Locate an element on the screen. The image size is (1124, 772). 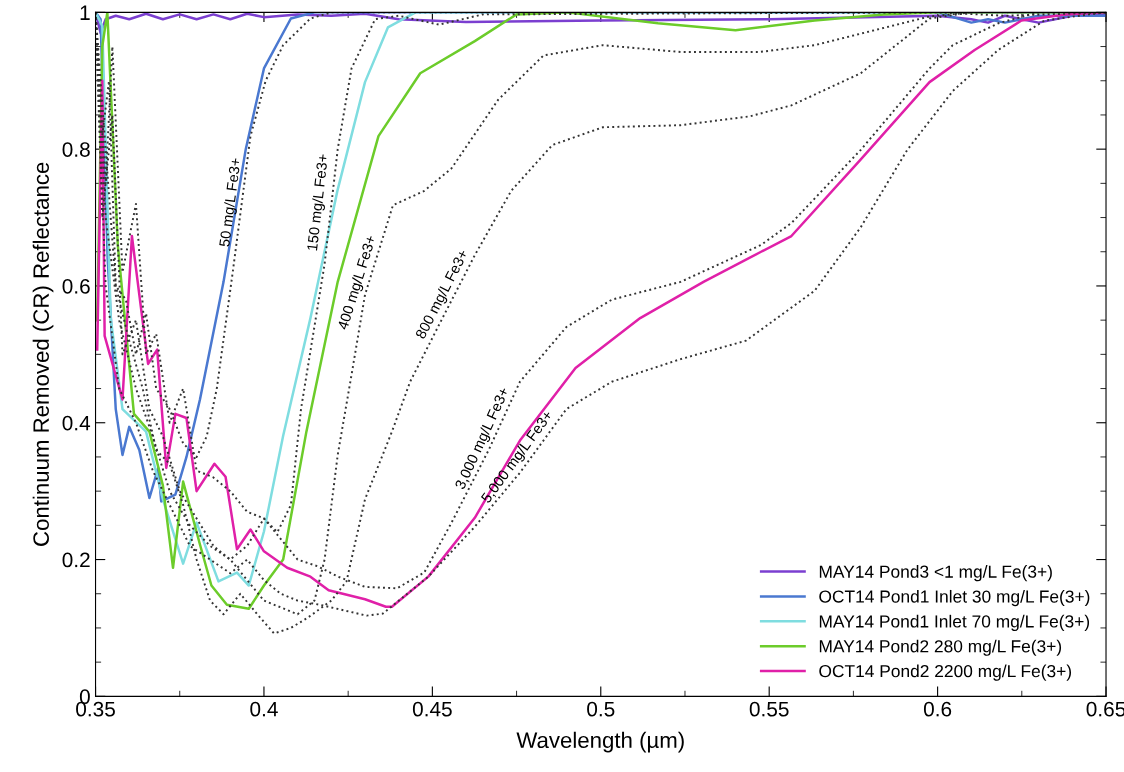
y-tick-label: 0.2 is located at coordinates (76, 560).